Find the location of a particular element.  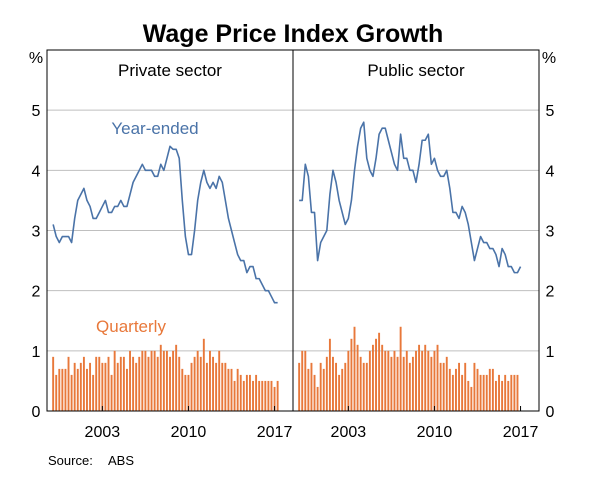

x-tick-label: 2010 is located at coordinates (189, 432).